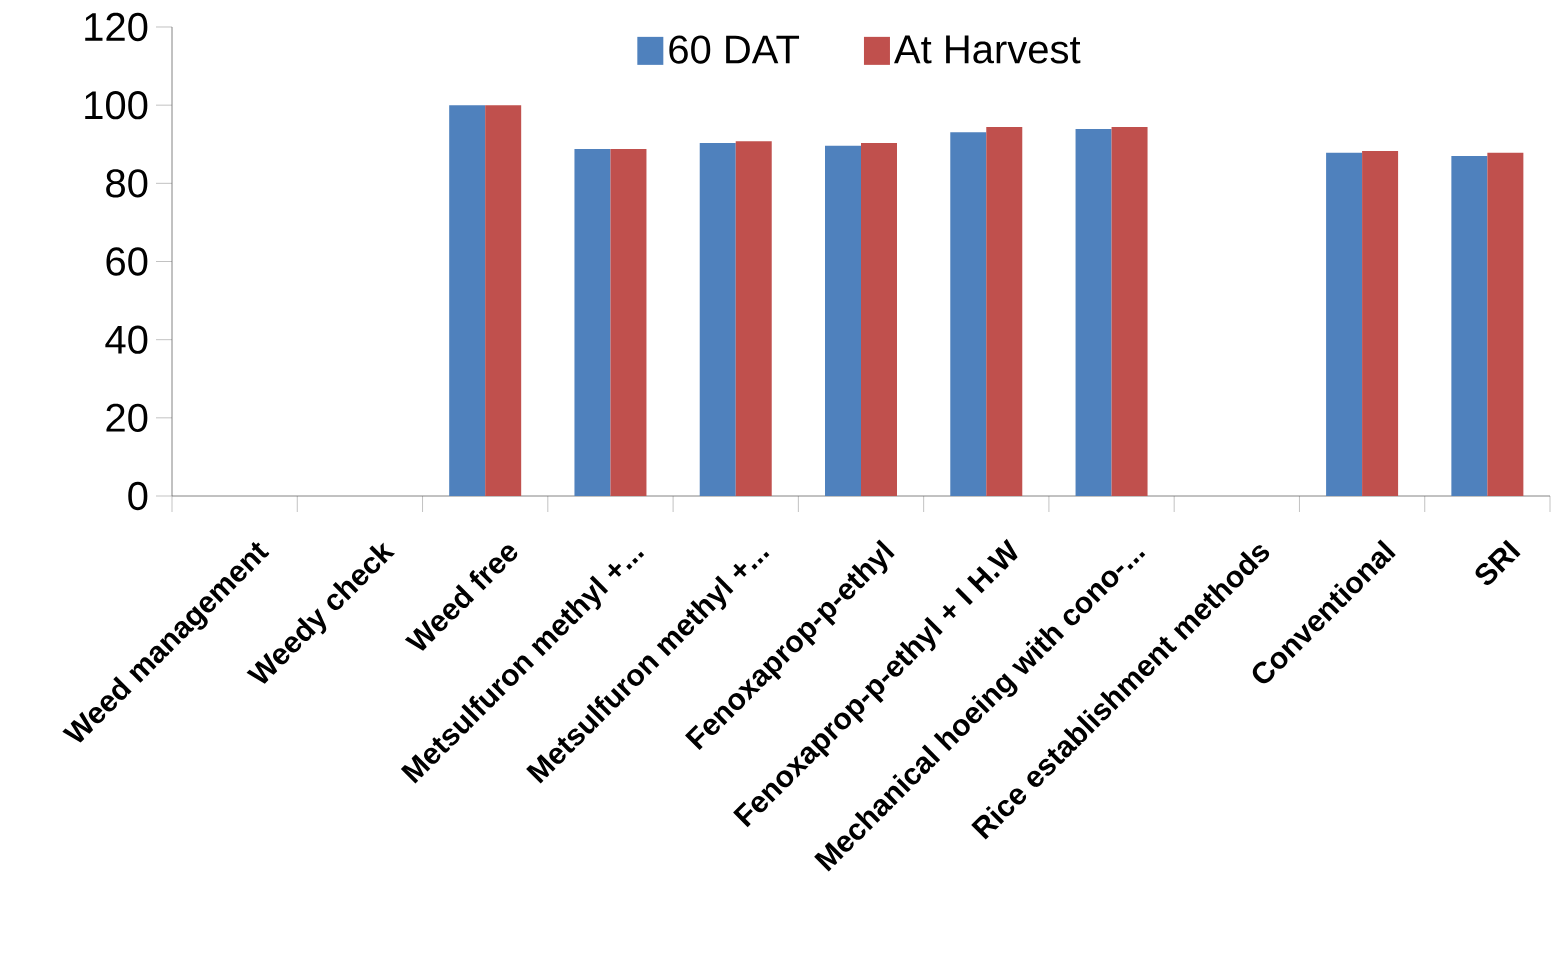 Image resolution: width=1560 pixels, height=971 pixels. Describe the element at coordinates (126, 339) in the screenshot. I see `y-tick-label: 40` at that location.